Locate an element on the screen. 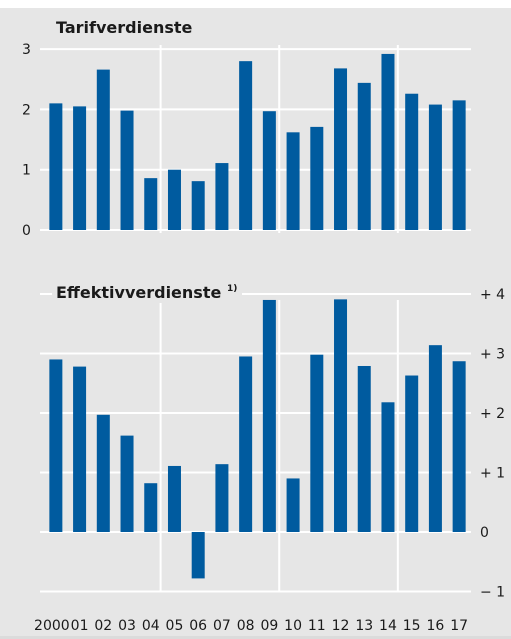  x-axis-labels: 2000 01 02 03 04 05 06 07 08 09 10 11 12 13 14 15 16 17 is located at coordinates (251, 626).